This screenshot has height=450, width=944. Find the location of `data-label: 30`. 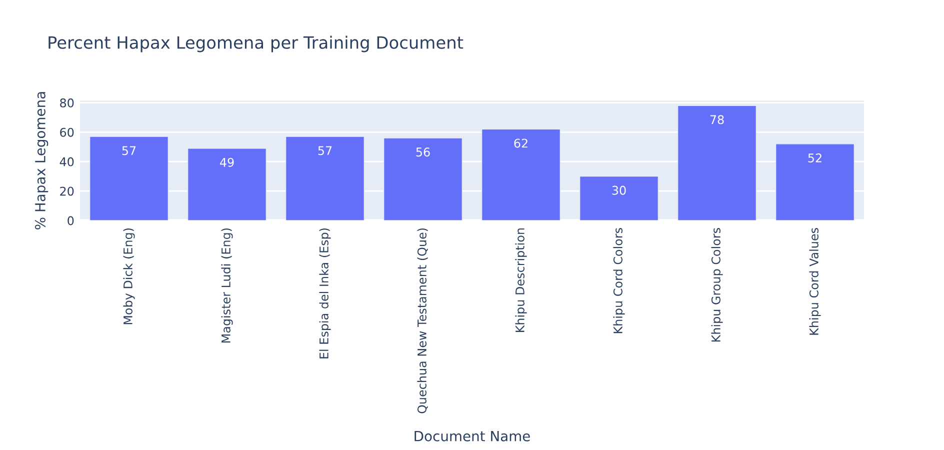

data-label: 30 is located at coordinates (619, 190).